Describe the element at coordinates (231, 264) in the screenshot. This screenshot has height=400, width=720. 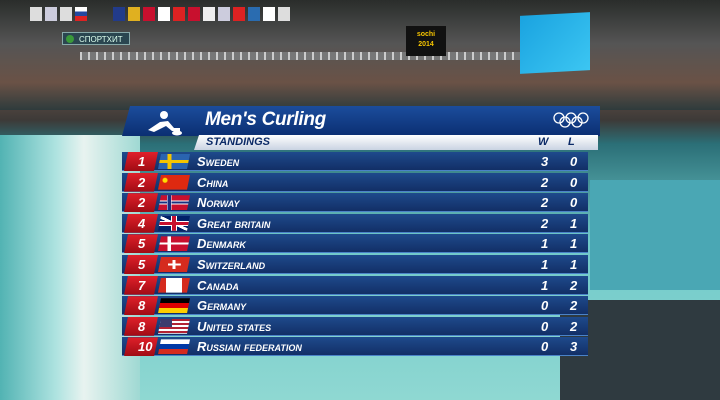
I see `country-name: Switzerland` at that location.